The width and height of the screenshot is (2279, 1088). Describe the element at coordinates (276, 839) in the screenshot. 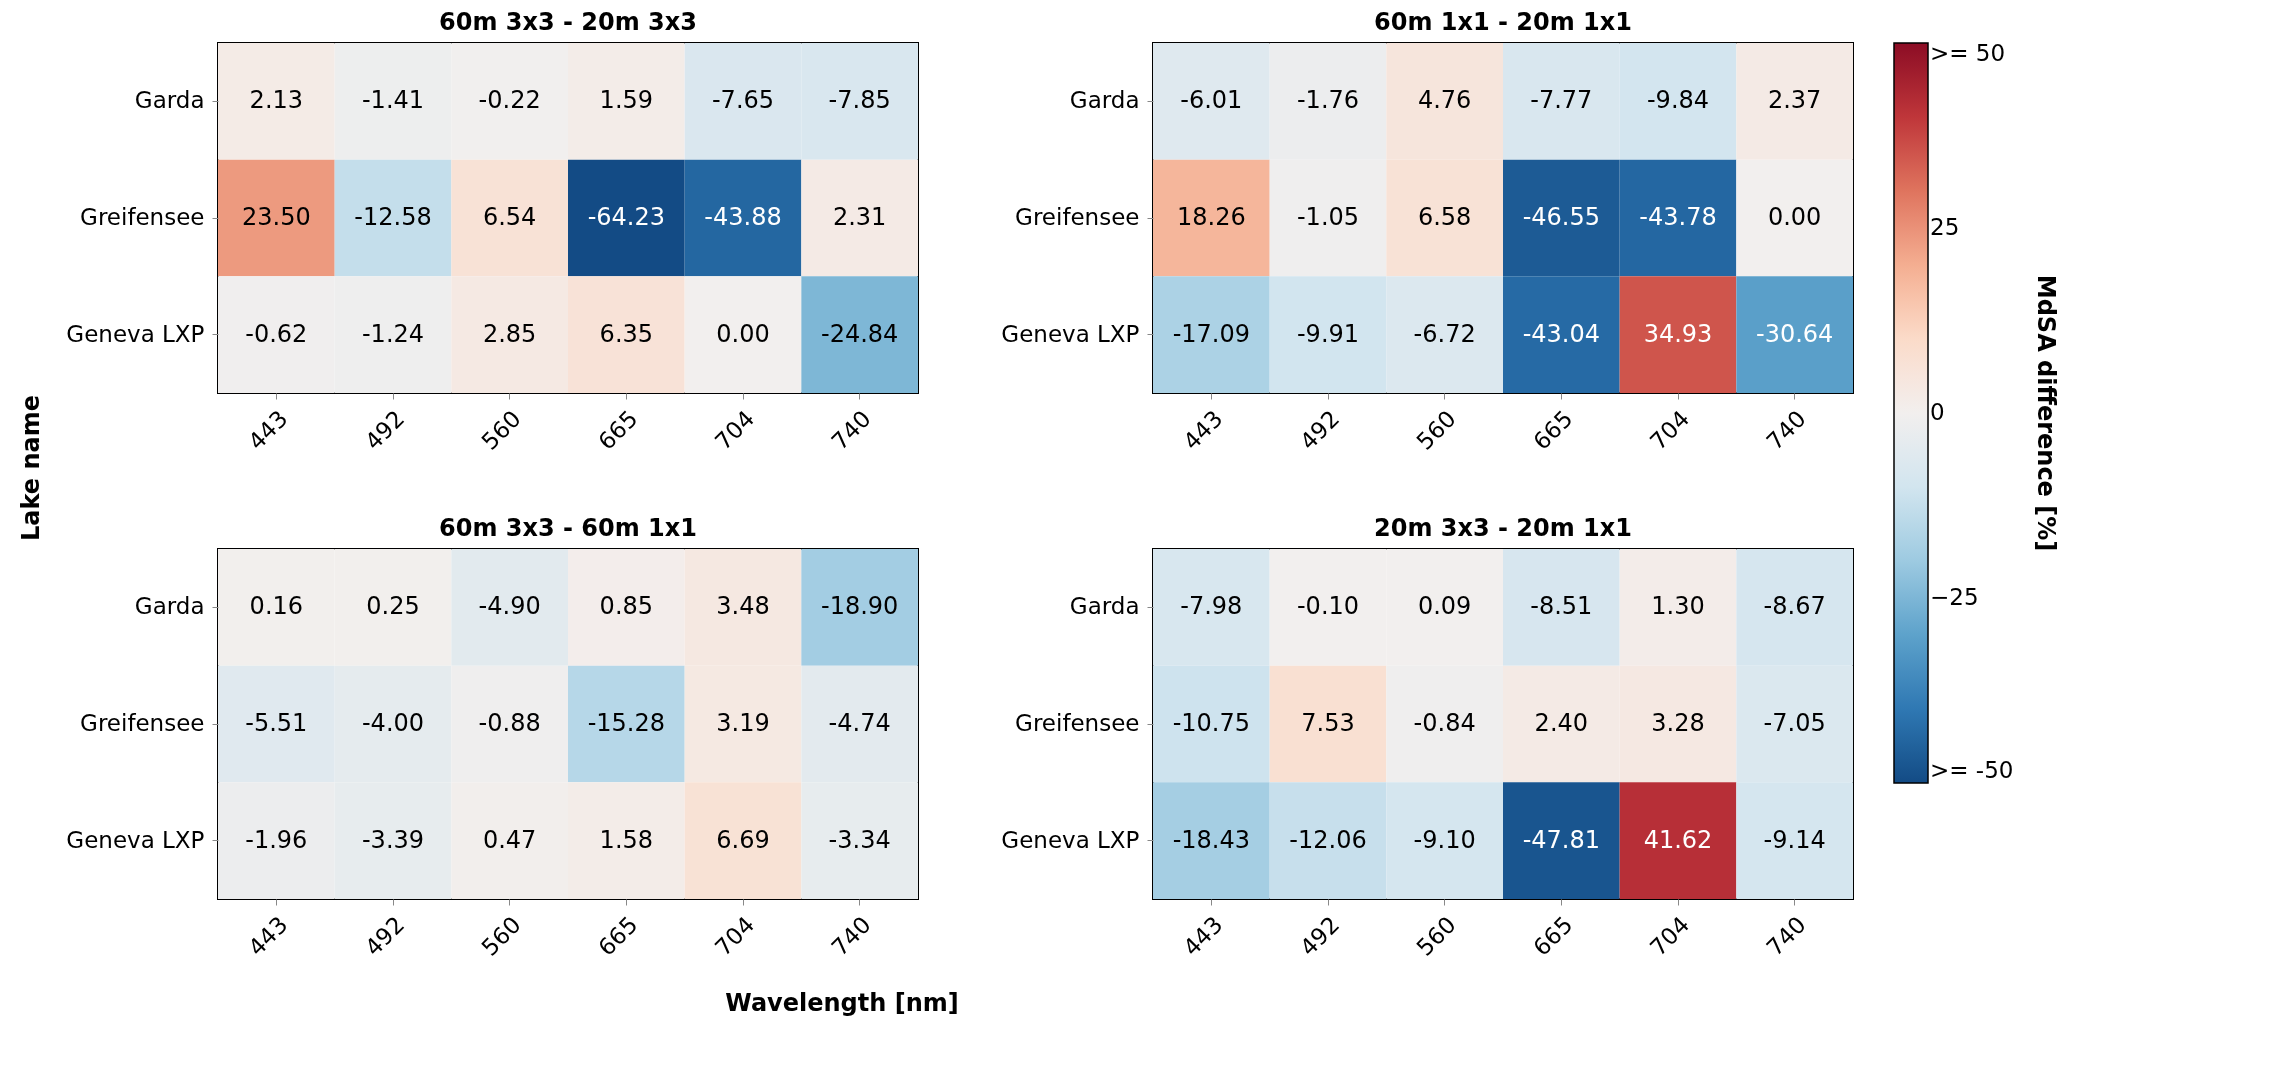

I see `data-label: -1.96` at that location.